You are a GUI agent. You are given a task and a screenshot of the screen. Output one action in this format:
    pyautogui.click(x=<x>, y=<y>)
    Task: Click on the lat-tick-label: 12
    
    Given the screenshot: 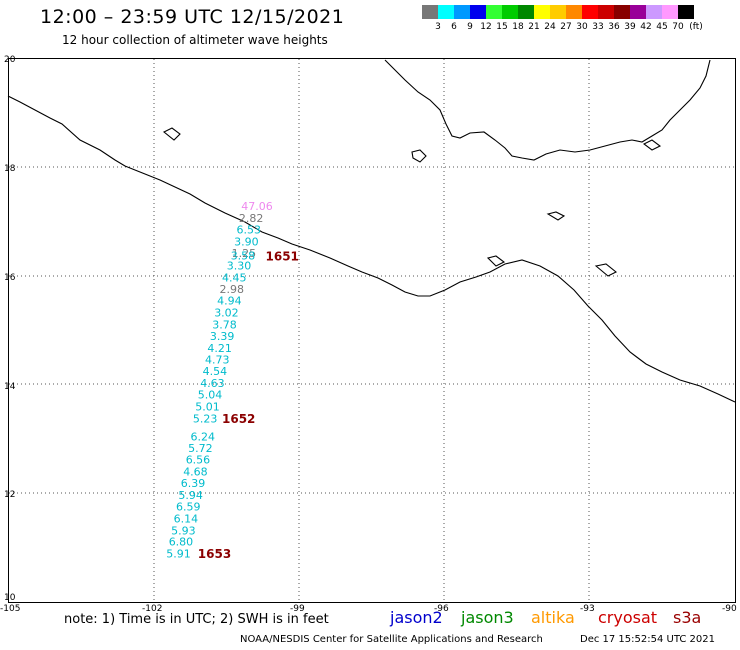 What is the action you would take?
    pyautogui.click(x=9, y=495)
    